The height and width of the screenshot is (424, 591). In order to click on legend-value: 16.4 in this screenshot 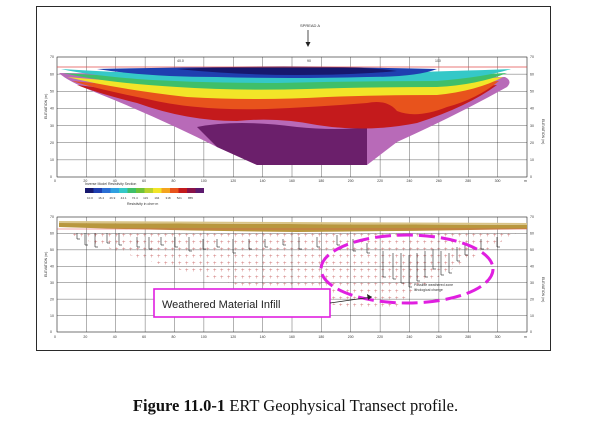, I will do `click(101, 198)`.